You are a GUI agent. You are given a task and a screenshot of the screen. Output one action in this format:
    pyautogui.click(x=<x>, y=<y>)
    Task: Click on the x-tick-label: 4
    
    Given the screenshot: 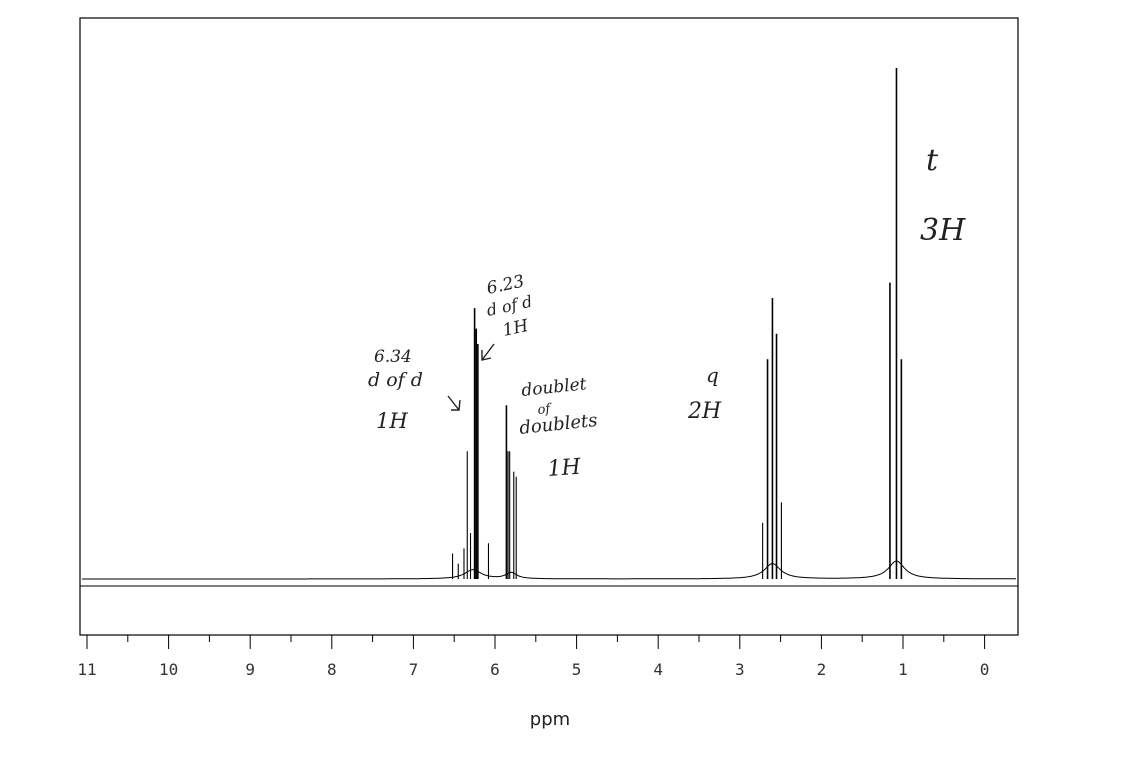 What is the action you would take?
    pyautogui.click(x=658, y=669)
    